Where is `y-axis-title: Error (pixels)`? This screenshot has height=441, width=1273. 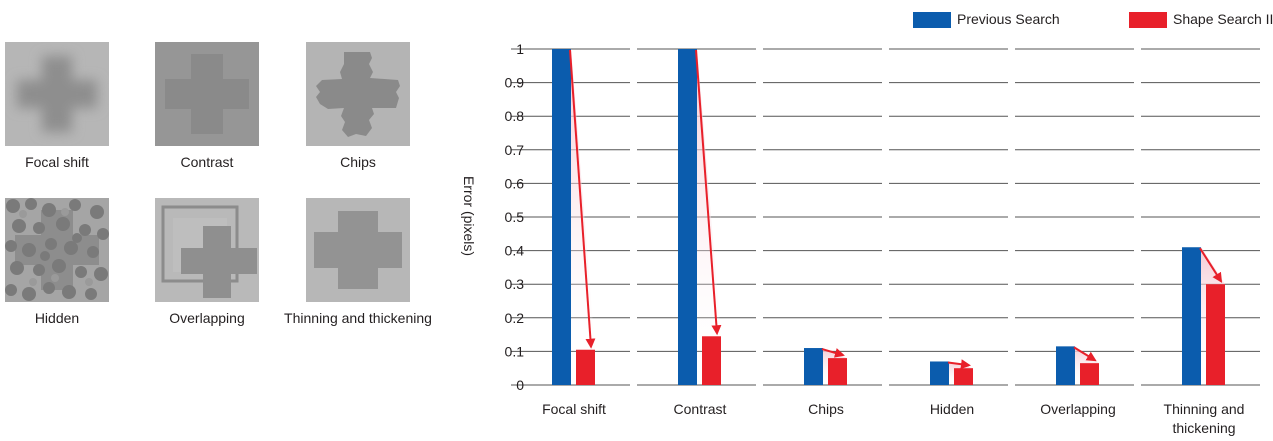 y-axis-title: Error (pixels) is located at coordinates (469, 216).